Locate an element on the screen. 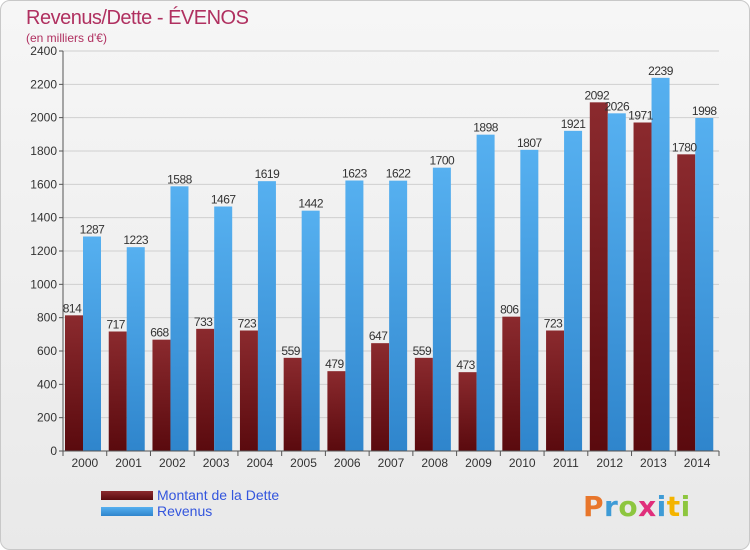 Image resolution: width=750 pixels, height=550 pixels. legend-label-debt: Montant de la Dette is located at coordinates (218, 495).